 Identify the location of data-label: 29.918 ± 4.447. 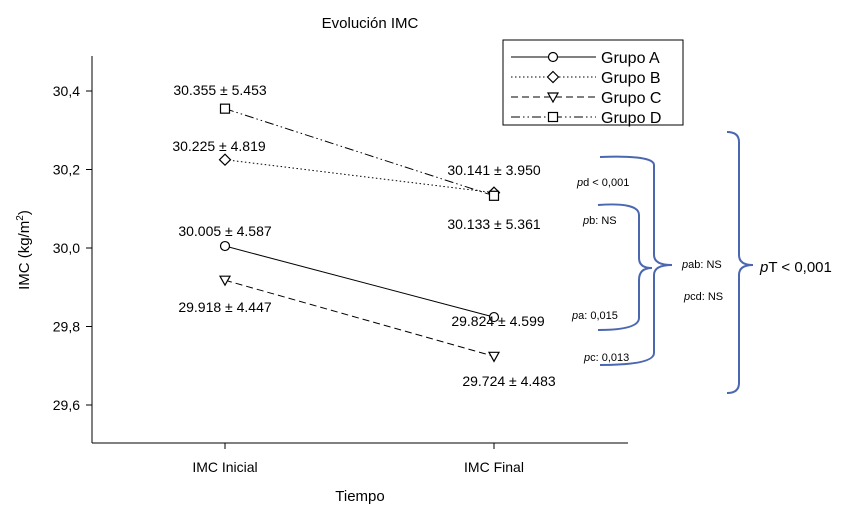
(225, 307).